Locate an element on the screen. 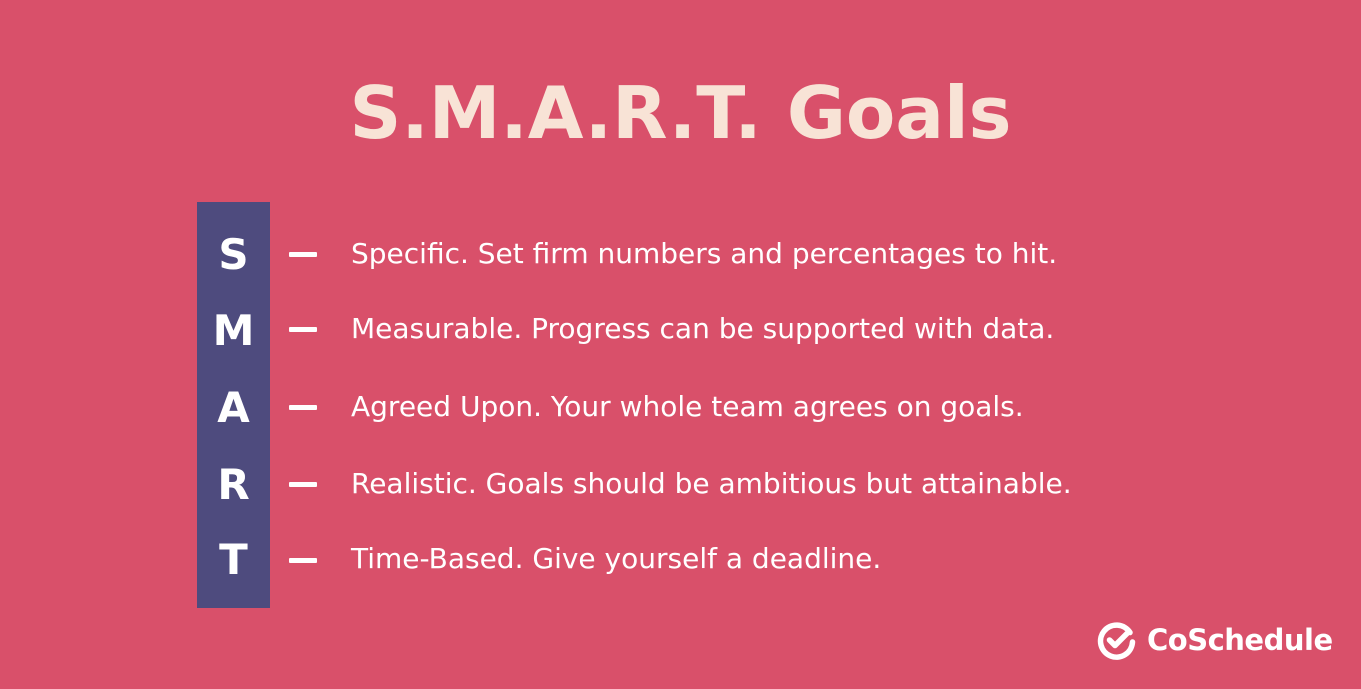 The image size is (1361, 689). dash-a is located at coordinates (303, 407).